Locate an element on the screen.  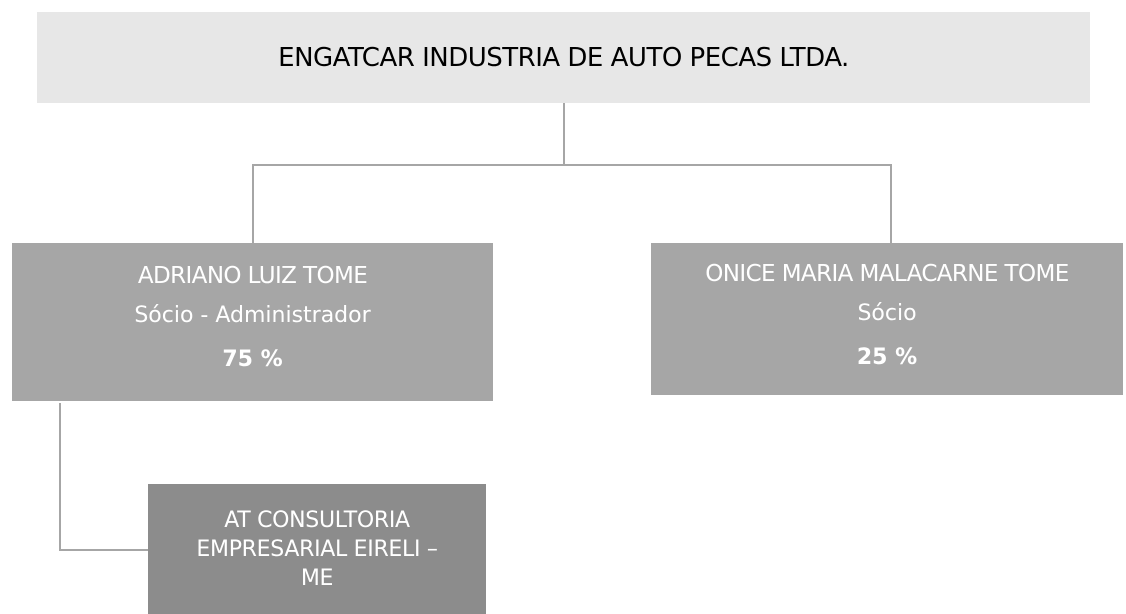
partner-node: ONICE MARIA MALACARNE TOME Sócio 25 % is located at coordinates (887, 319).